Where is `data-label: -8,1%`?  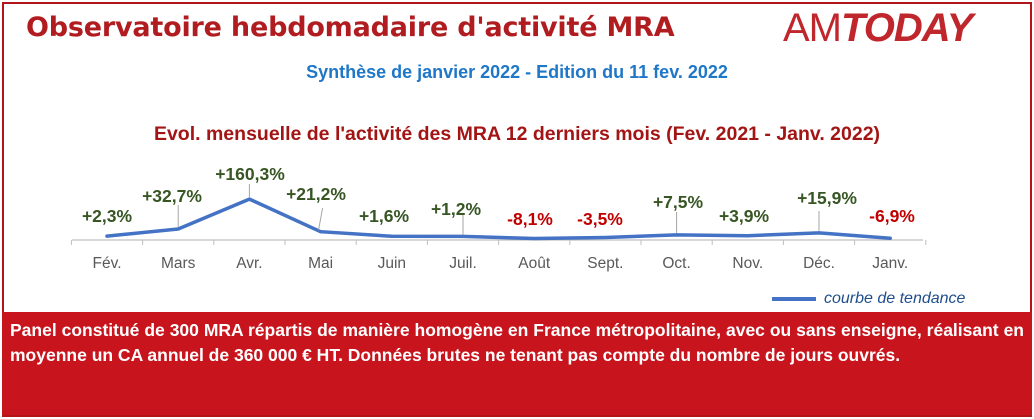
data-label: -8,1% is located at coordinates (530, 219).